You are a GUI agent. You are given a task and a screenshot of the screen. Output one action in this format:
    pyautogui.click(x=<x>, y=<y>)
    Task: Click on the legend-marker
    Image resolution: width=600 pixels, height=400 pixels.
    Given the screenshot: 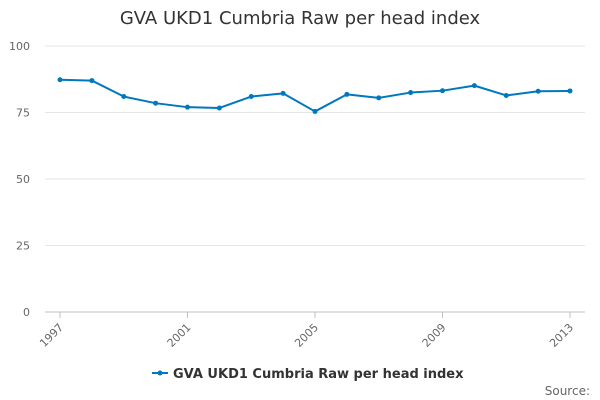 What is the action you would take?
    pyautogui.click(x=160, y=373)
    